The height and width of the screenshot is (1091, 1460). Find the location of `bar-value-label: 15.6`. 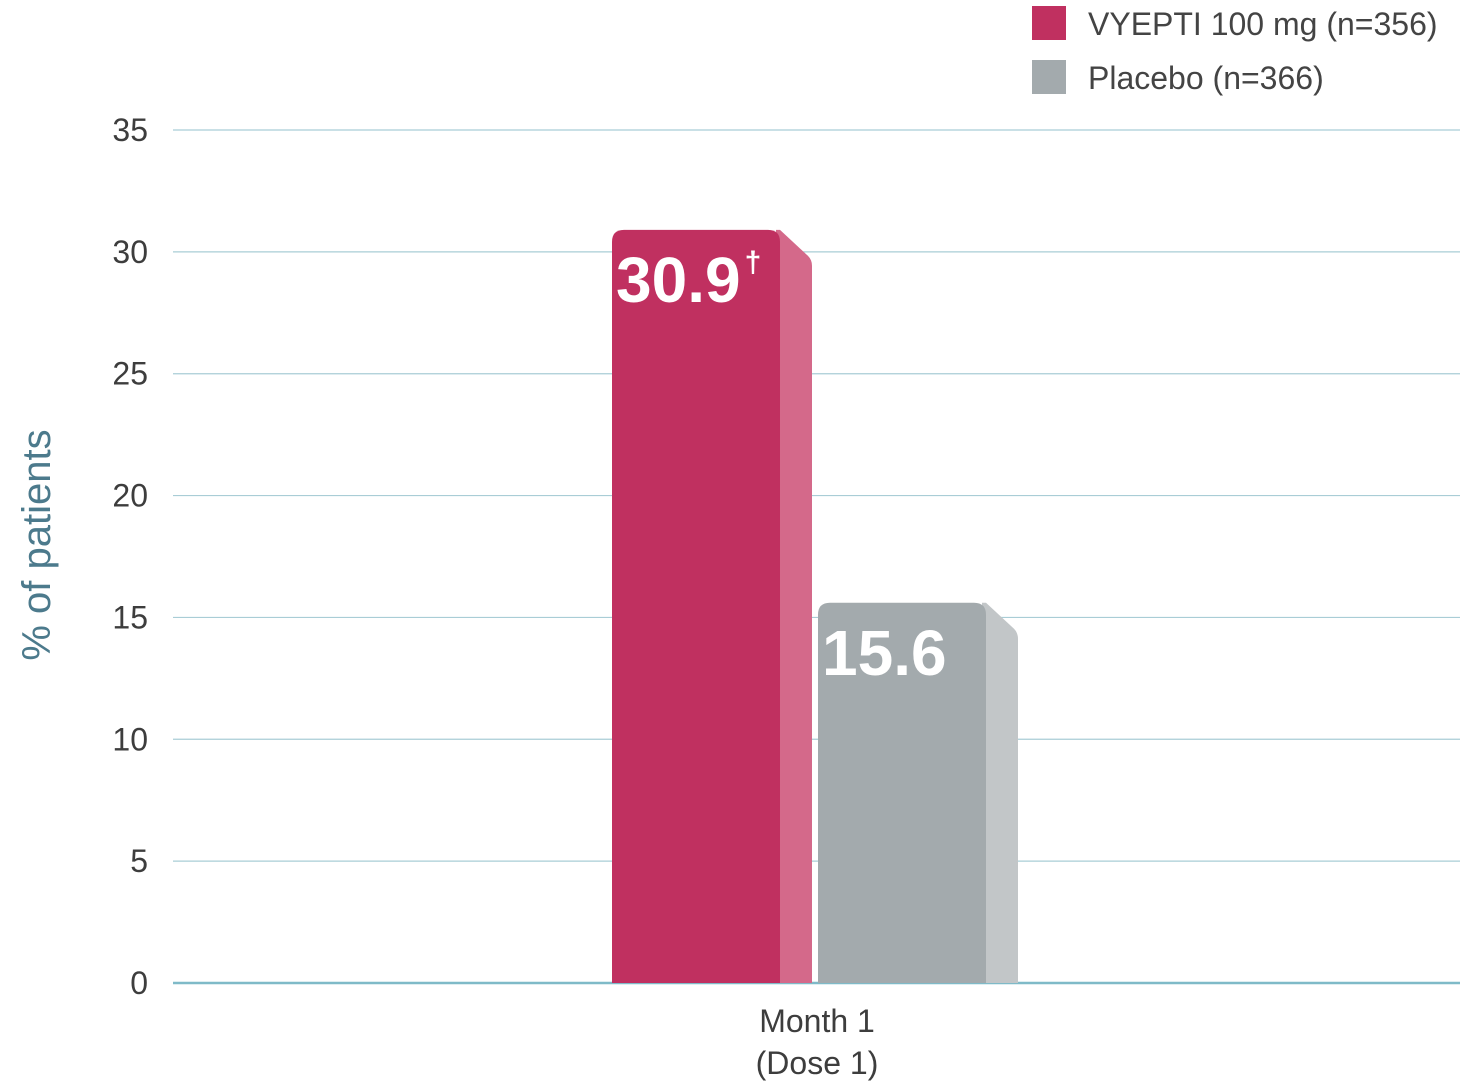

bar-value-label: 15.6 is located at coordinates (884, 653).